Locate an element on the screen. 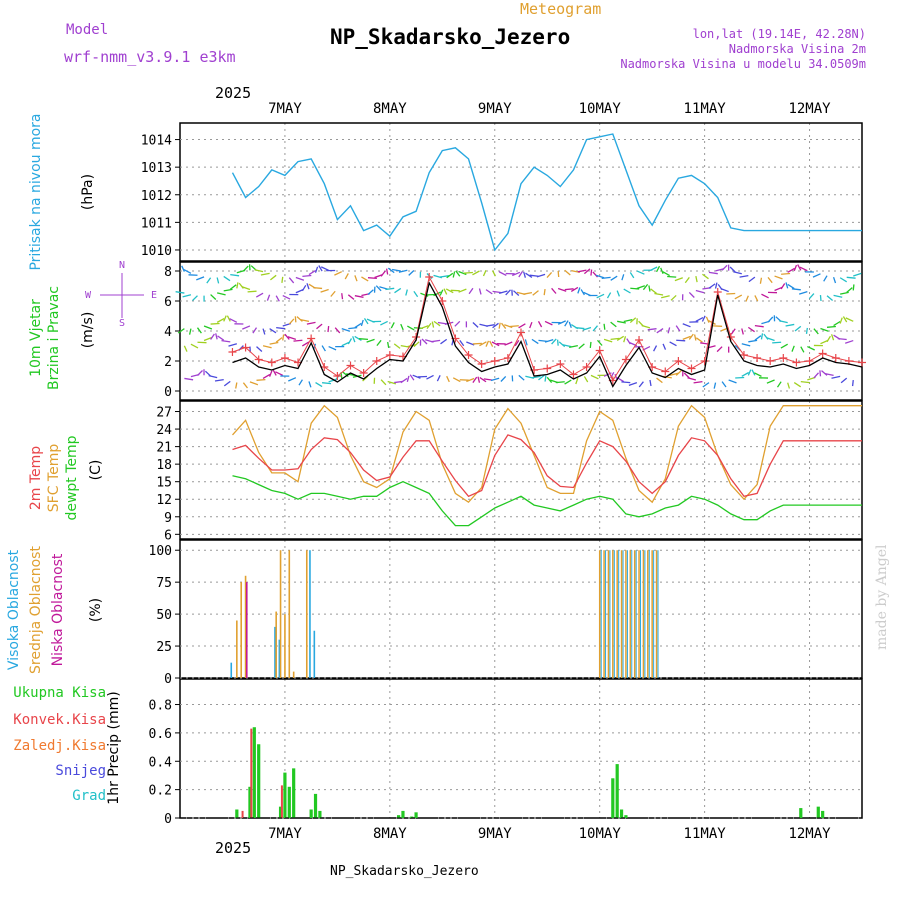 This screenshot has height=900, width=900. dewpt-ylabel: dewpt Temp is located at coordinates (72, 477).